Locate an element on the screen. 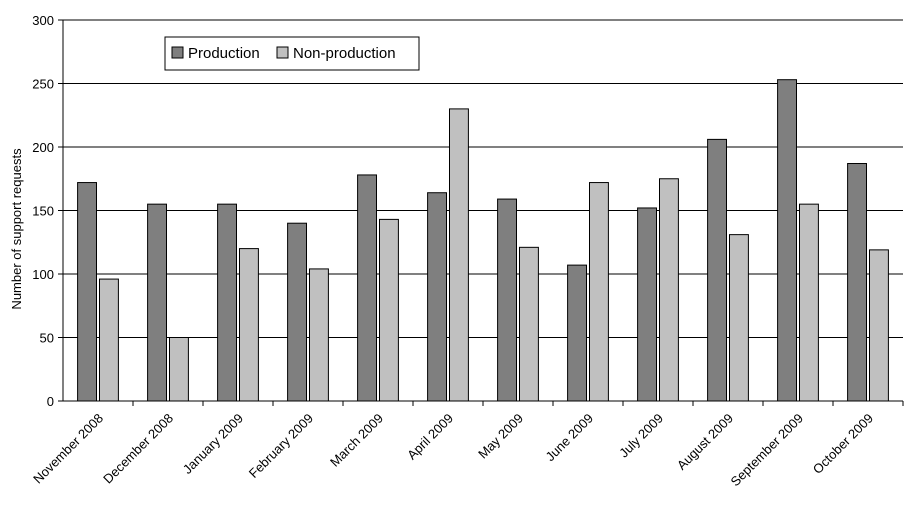  y-axis-title: Number of support requests is located at coordinates (16, 229).